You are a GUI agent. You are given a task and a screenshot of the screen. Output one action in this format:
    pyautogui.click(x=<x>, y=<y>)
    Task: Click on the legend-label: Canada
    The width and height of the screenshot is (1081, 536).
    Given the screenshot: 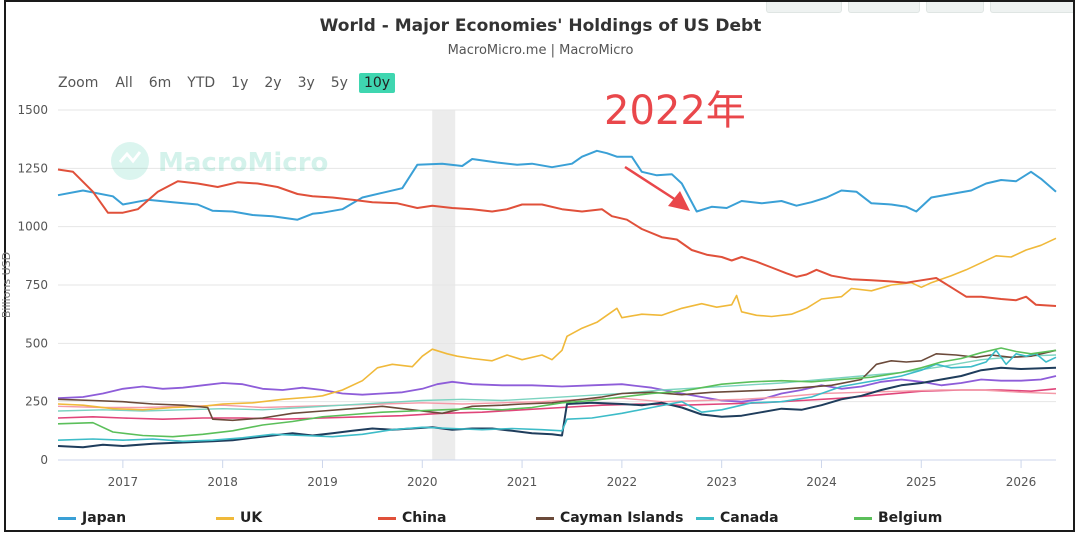 What is the action you would take?
    pyautogui.click(x=749, y=518)
    